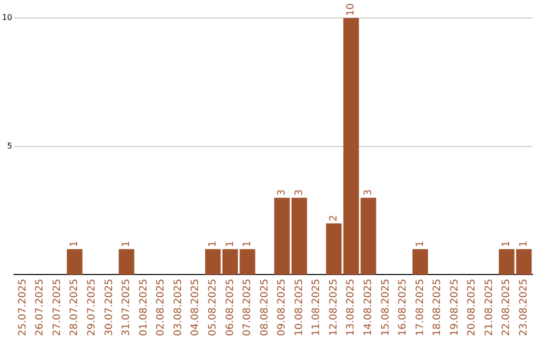 This screenshot has width=540, height=340. Describe the element at coordinates (40, 307) in the screenshot. I see `x-tick-label: 26.07.2025` at that location.